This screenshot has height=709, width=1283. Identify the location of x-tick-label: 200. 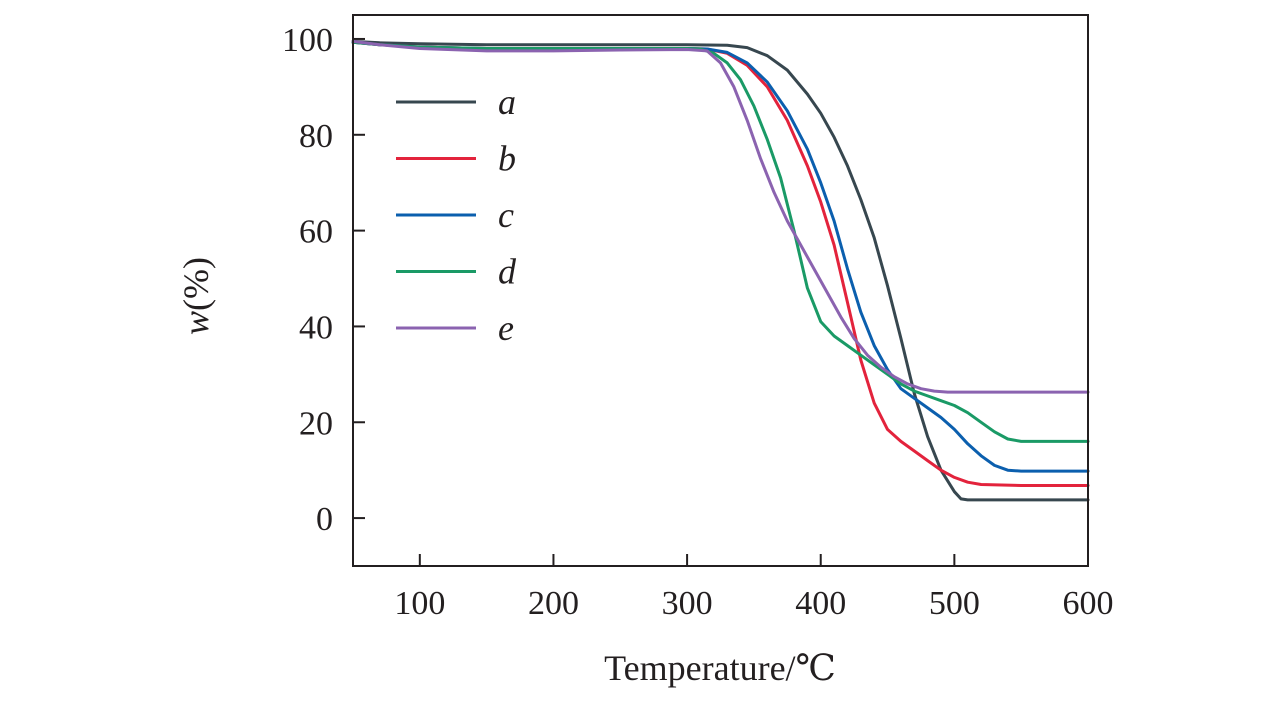
(553, 603).